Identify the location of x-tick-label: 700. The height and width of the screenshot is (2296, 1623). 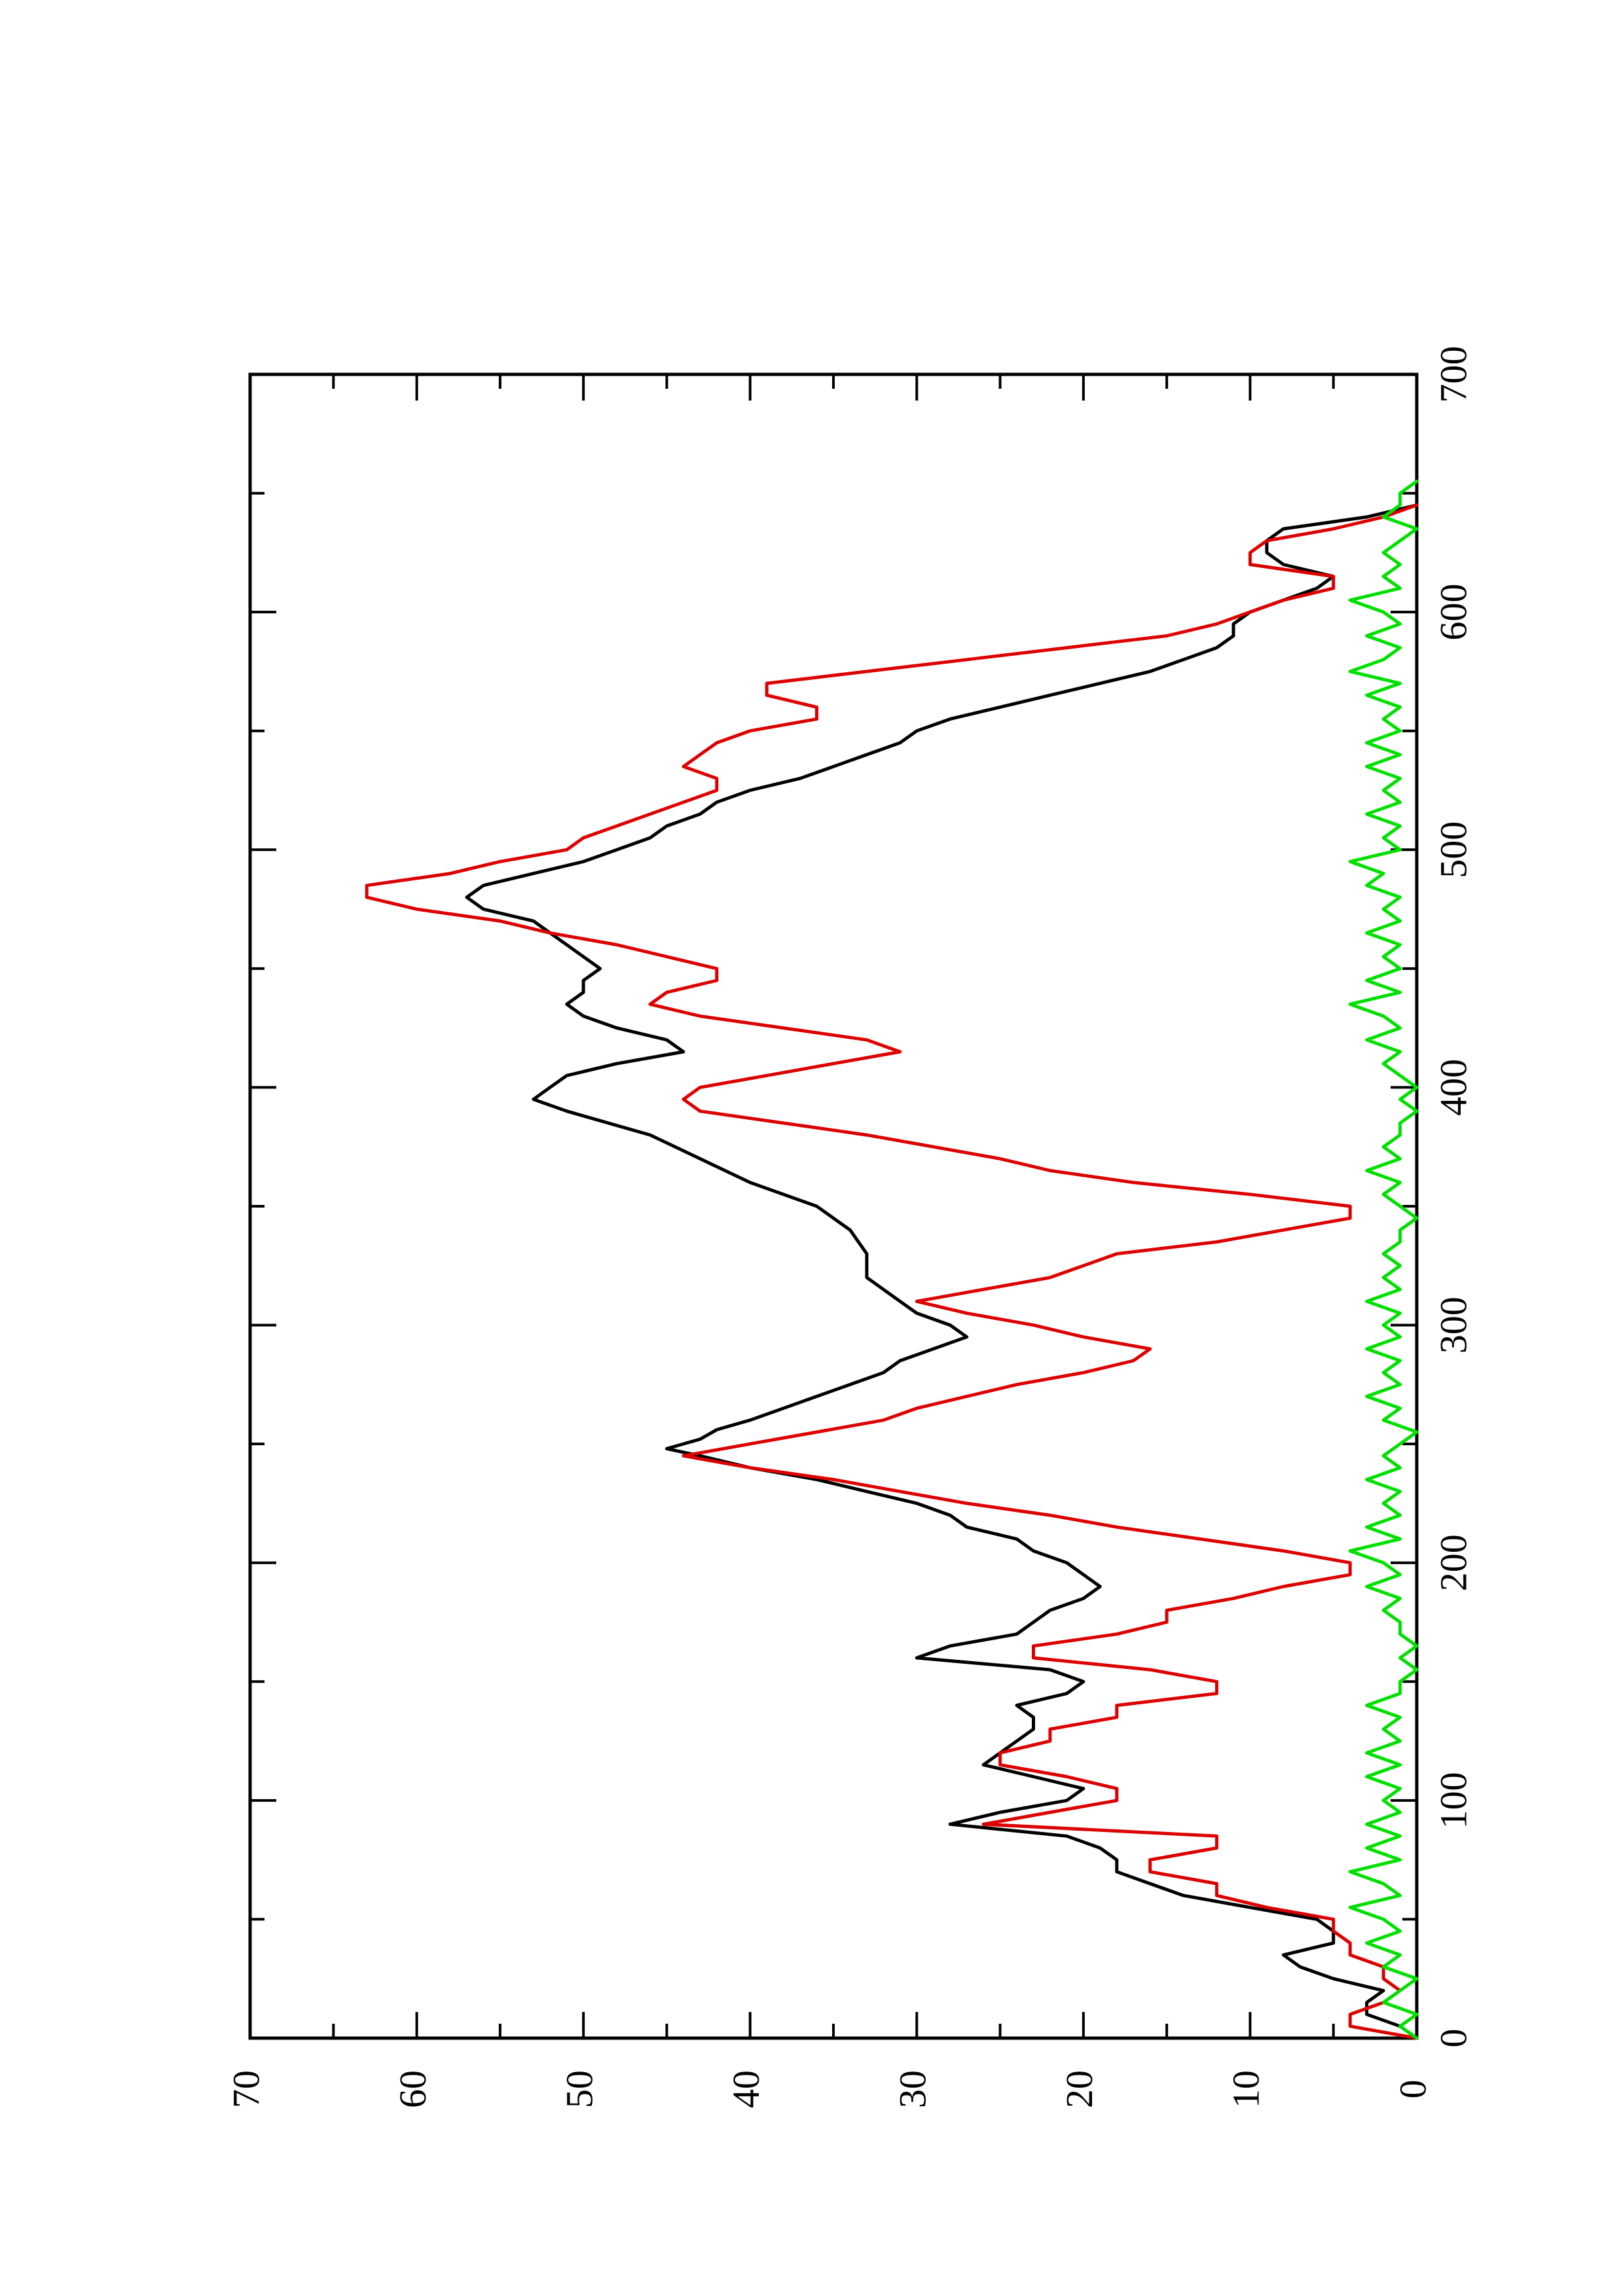
(1453, 374).